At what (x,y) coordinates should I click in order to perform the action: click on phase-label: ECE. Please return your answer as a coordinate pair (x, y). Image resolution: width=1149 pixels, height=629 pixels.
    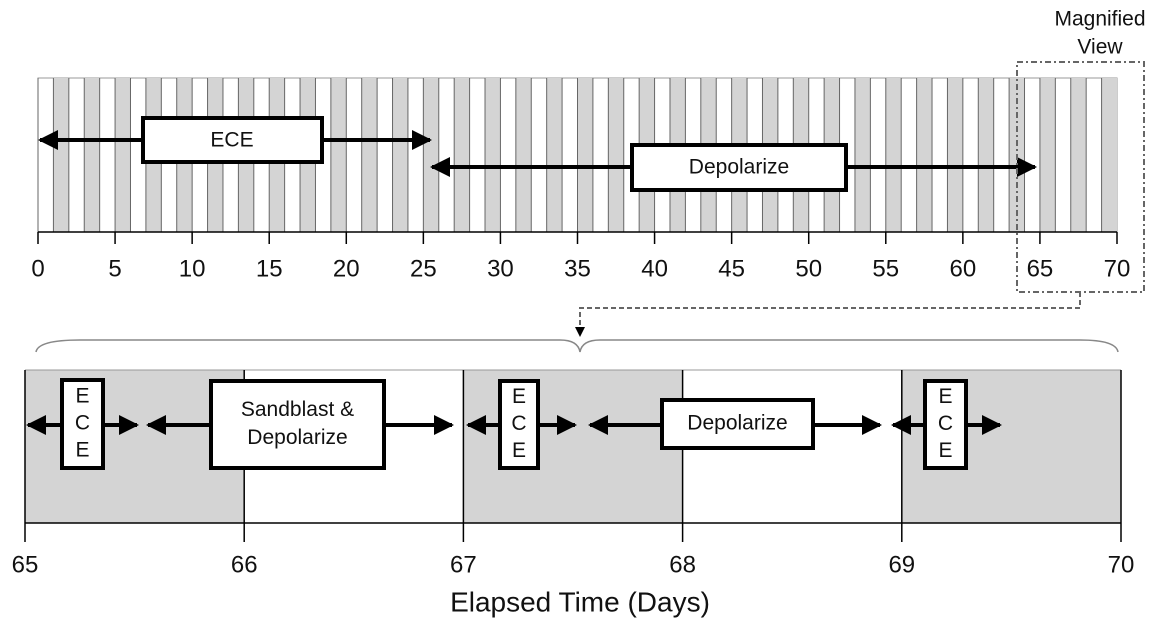
    Looking at the image, I should click on (231, 140).